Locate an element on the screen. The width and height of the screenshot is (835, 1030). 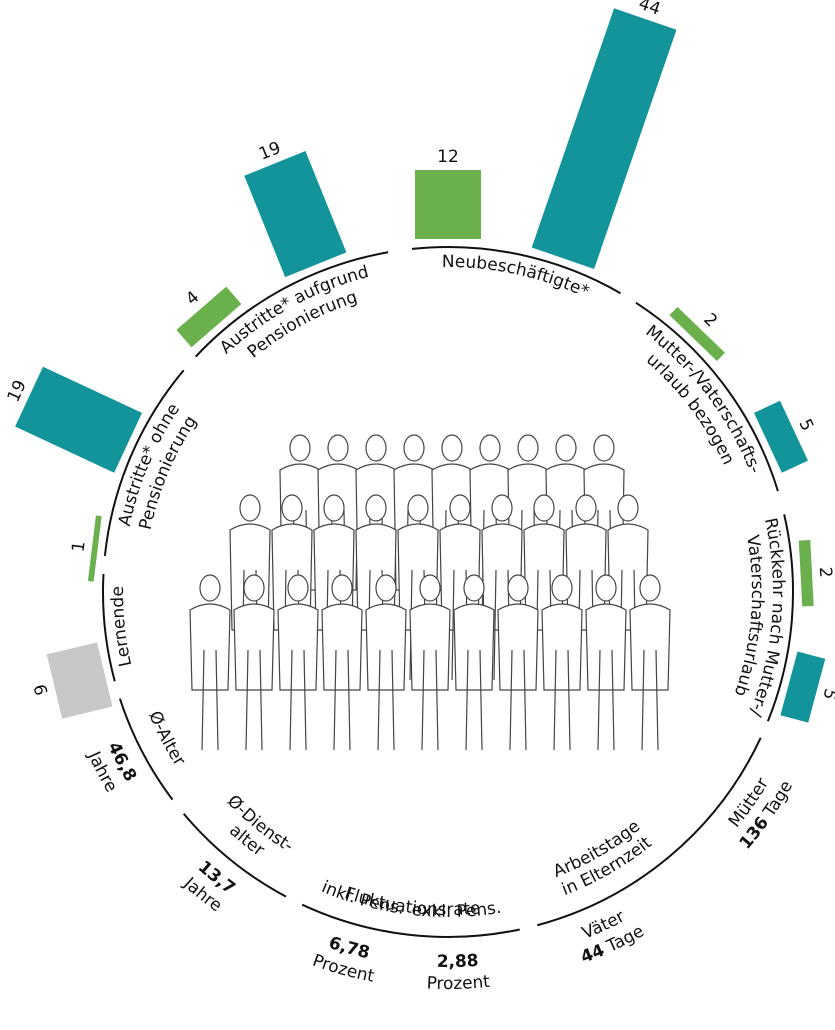
text: inkl. Pens. is located at coordinates (362, 898).